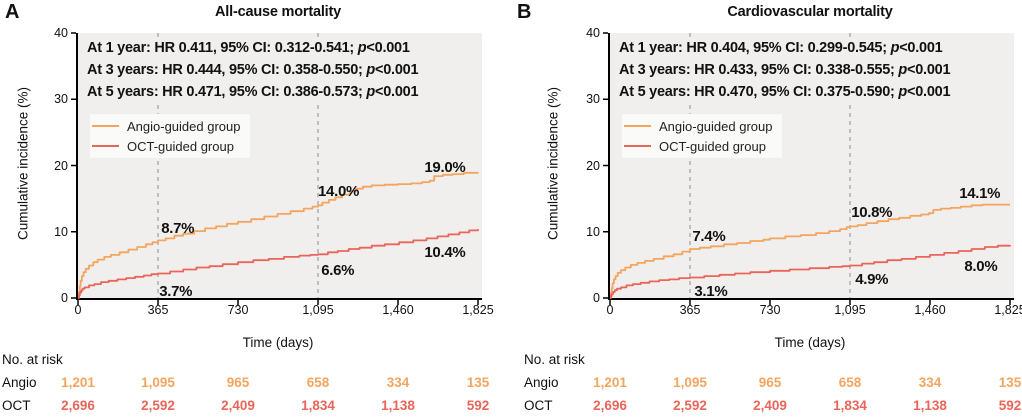 This screenshot has width=1022, height=418. I want to click on at-risk-value: 658, so click(850, 382).